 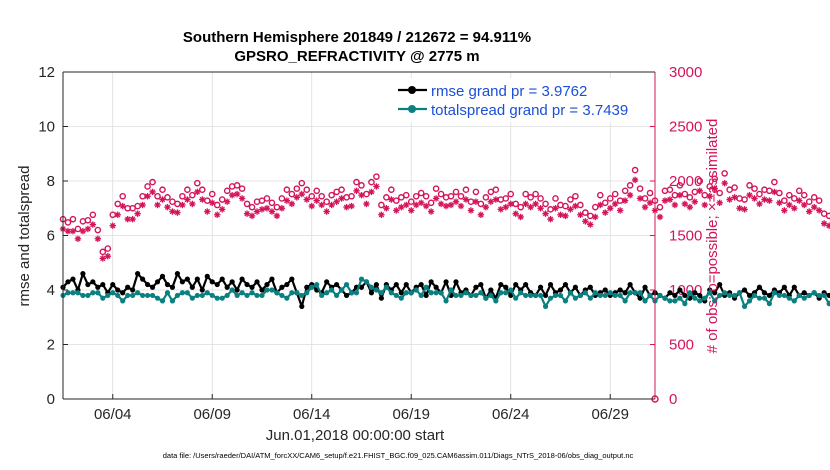 I want to click on series-totalspread, so click(x=445, y=292).